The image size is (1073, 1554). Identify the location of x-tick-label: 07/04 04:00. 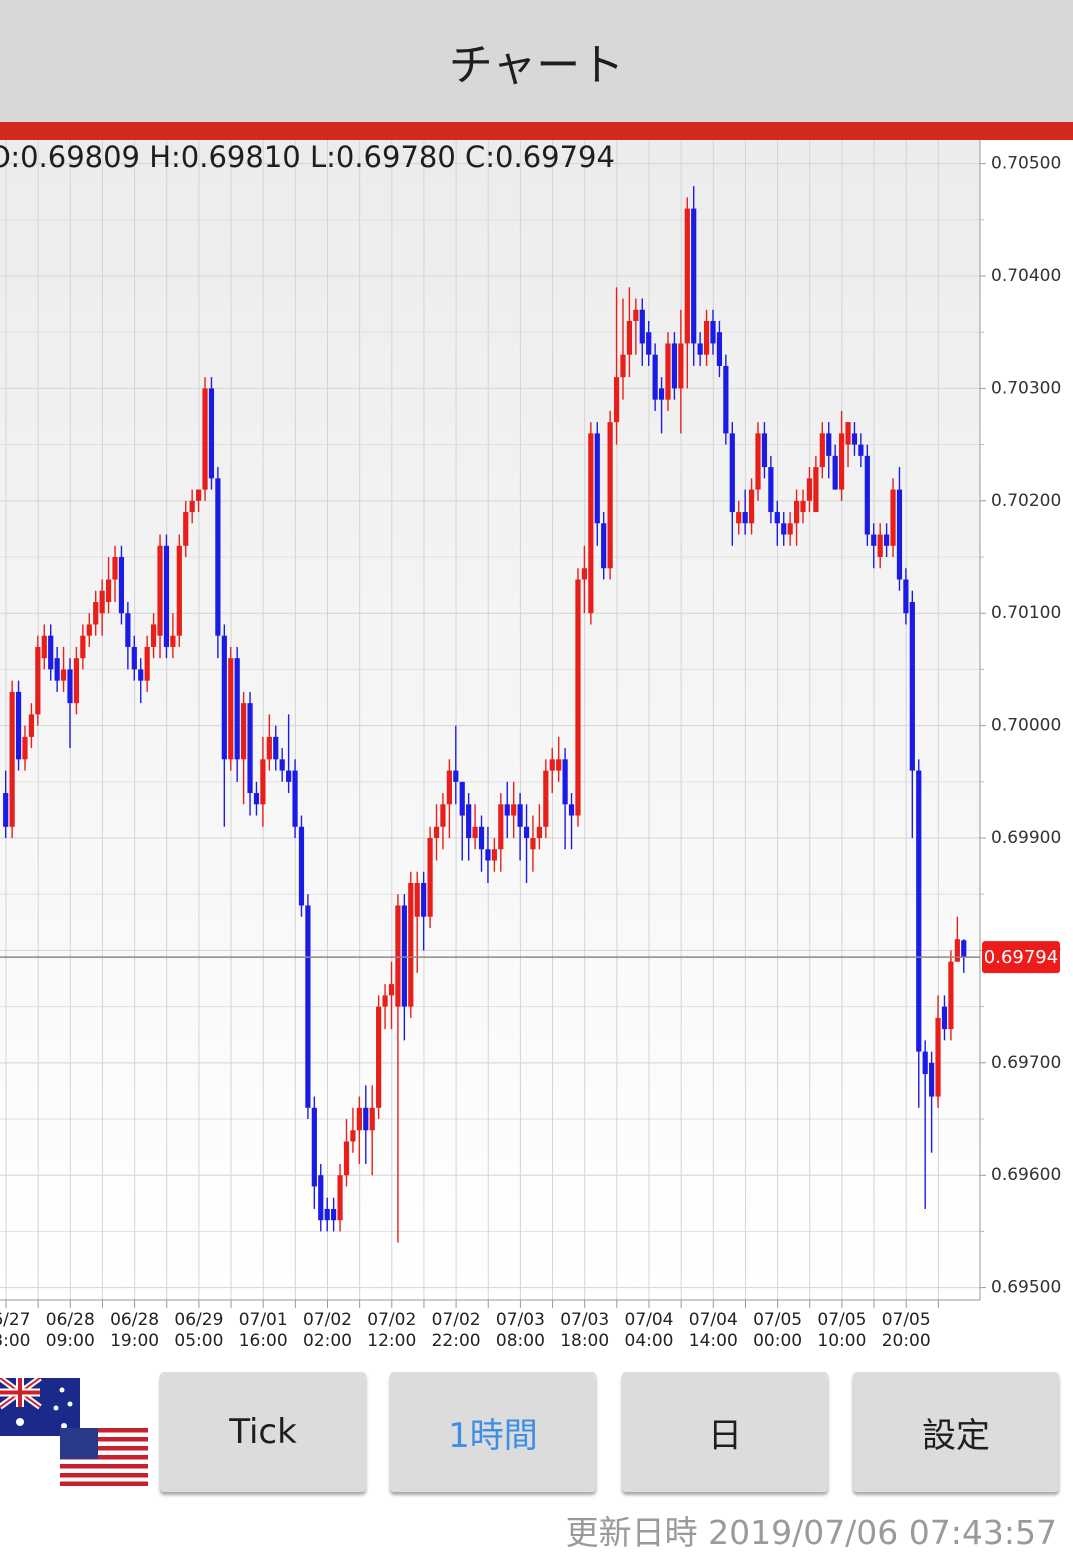
(649, 1330).